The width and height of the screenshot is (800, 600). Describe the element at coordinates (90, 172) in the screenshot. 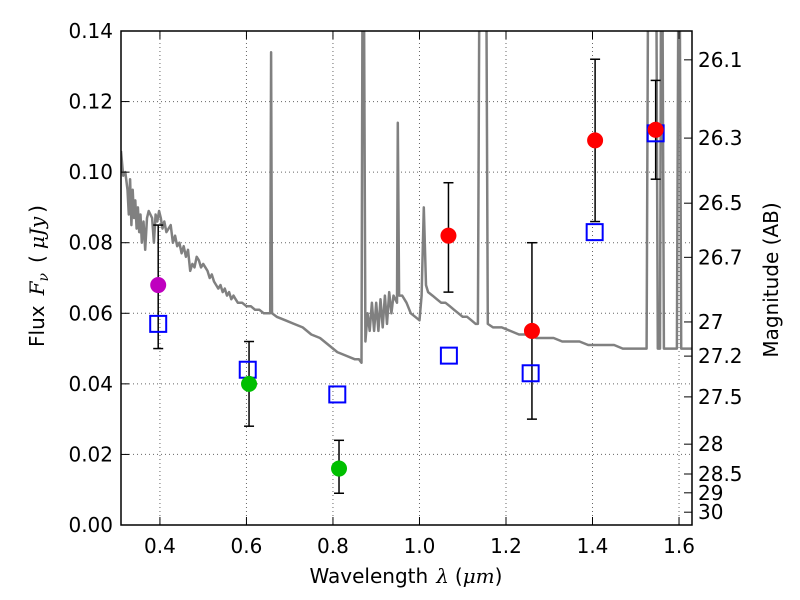

I see `y-tick-label: 0.10` at that location.